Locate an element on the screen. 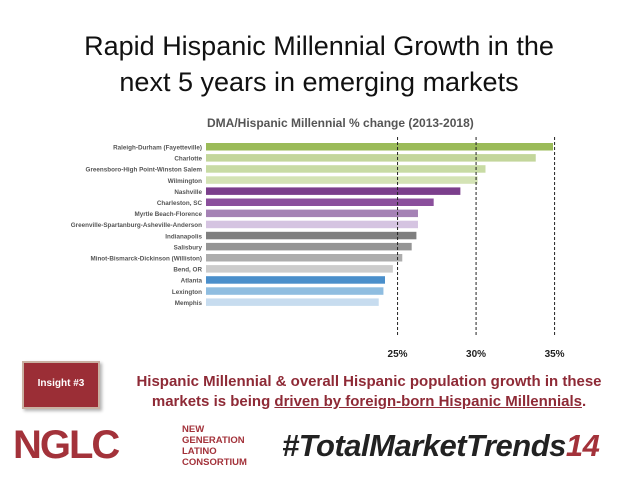 The image size is (638, 479). tick-label-0: 25% is located at coordinates (398, 354).